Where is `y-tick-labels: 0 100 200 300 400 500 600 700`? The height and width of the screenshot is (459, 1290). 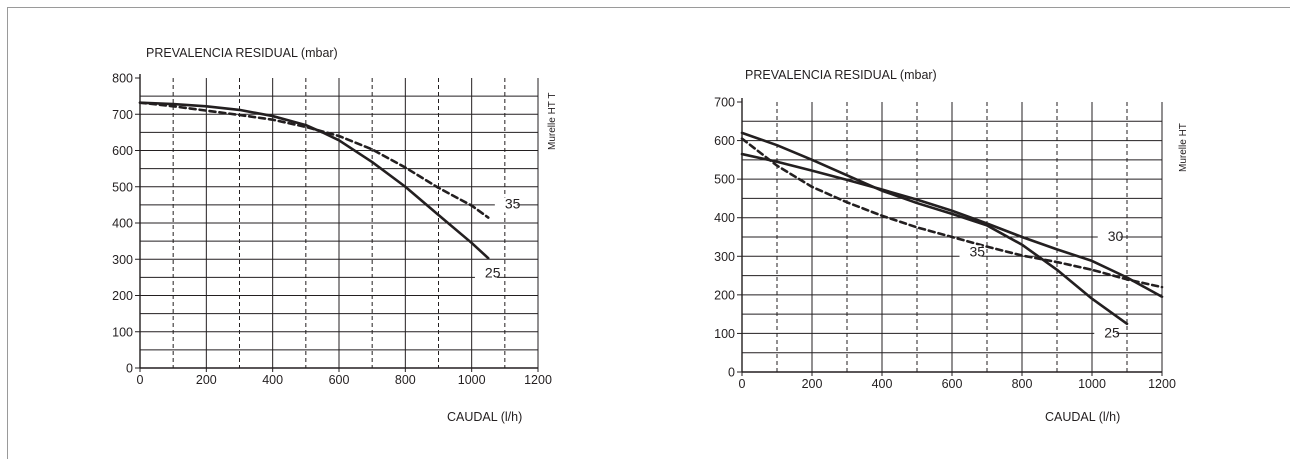 y-tick-labels: 0 100 200 300 400 500 600 700 is located at coordinates (728, 238).